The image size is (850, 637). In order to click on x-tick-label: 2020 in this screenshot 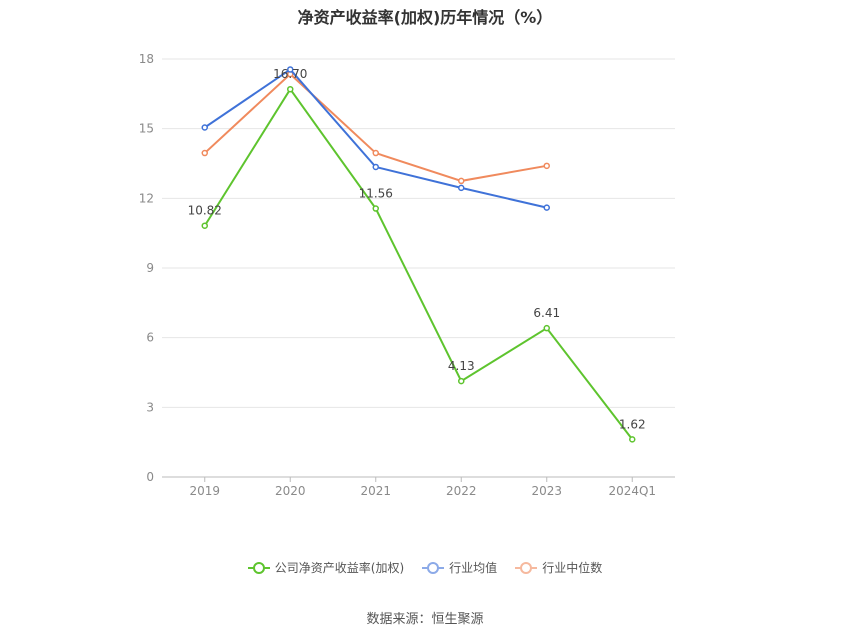, I will do `click(290, 491)`.